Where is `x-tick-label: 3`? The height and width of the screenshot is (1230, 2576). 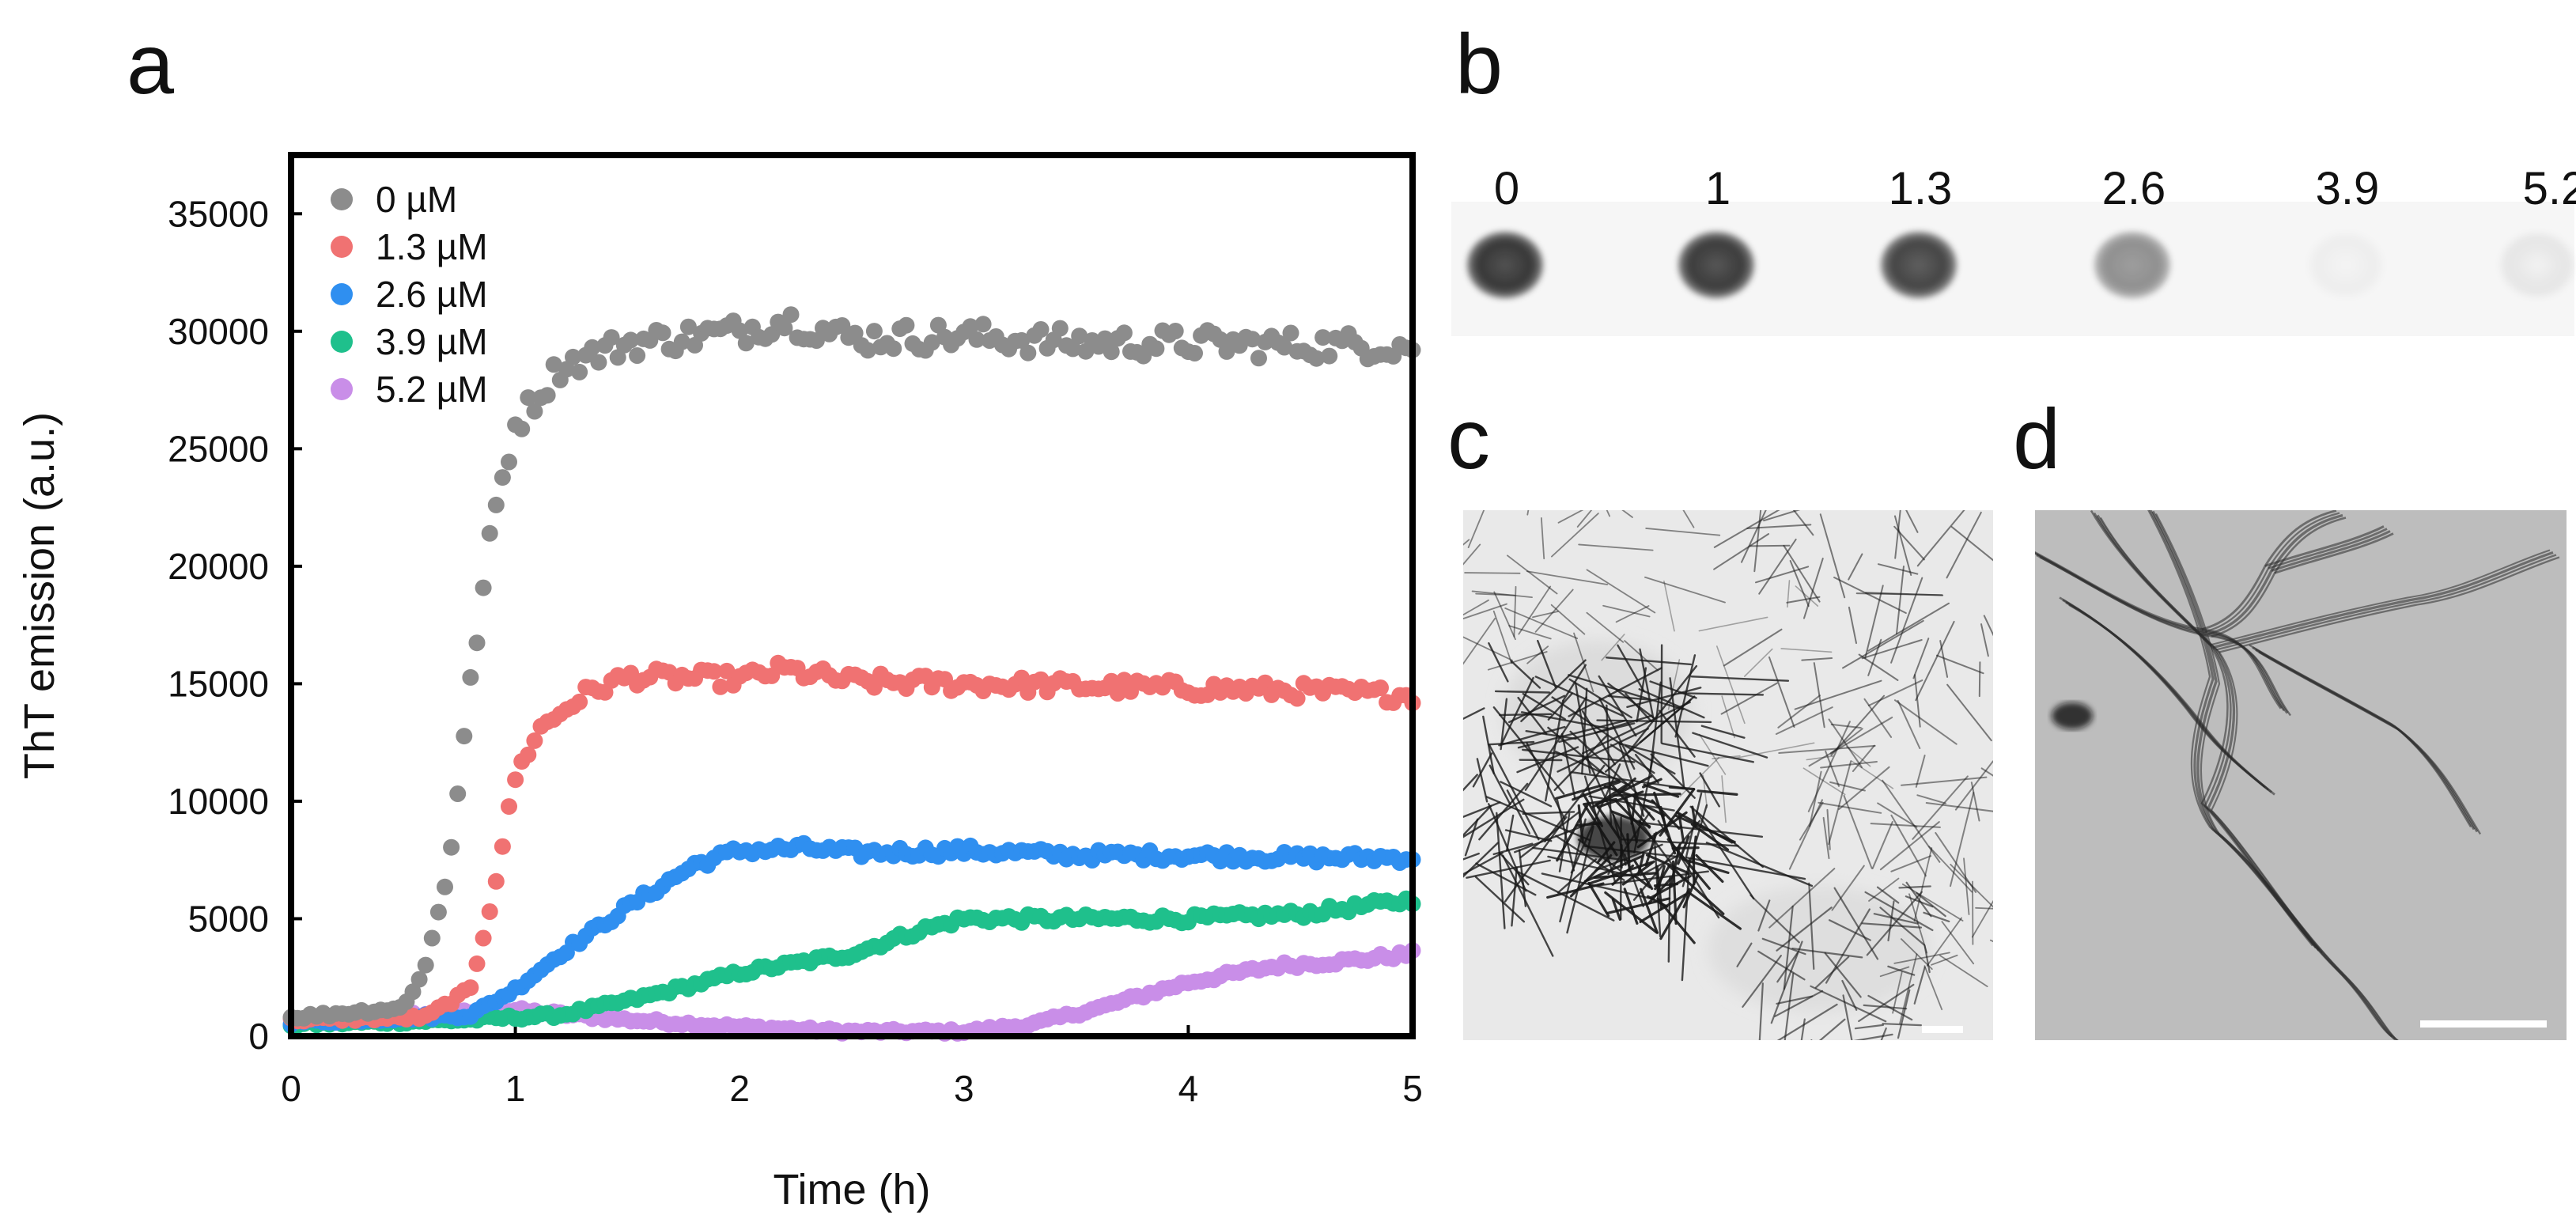 x-tick-label: 3 is located at coordinates (964, 1088).